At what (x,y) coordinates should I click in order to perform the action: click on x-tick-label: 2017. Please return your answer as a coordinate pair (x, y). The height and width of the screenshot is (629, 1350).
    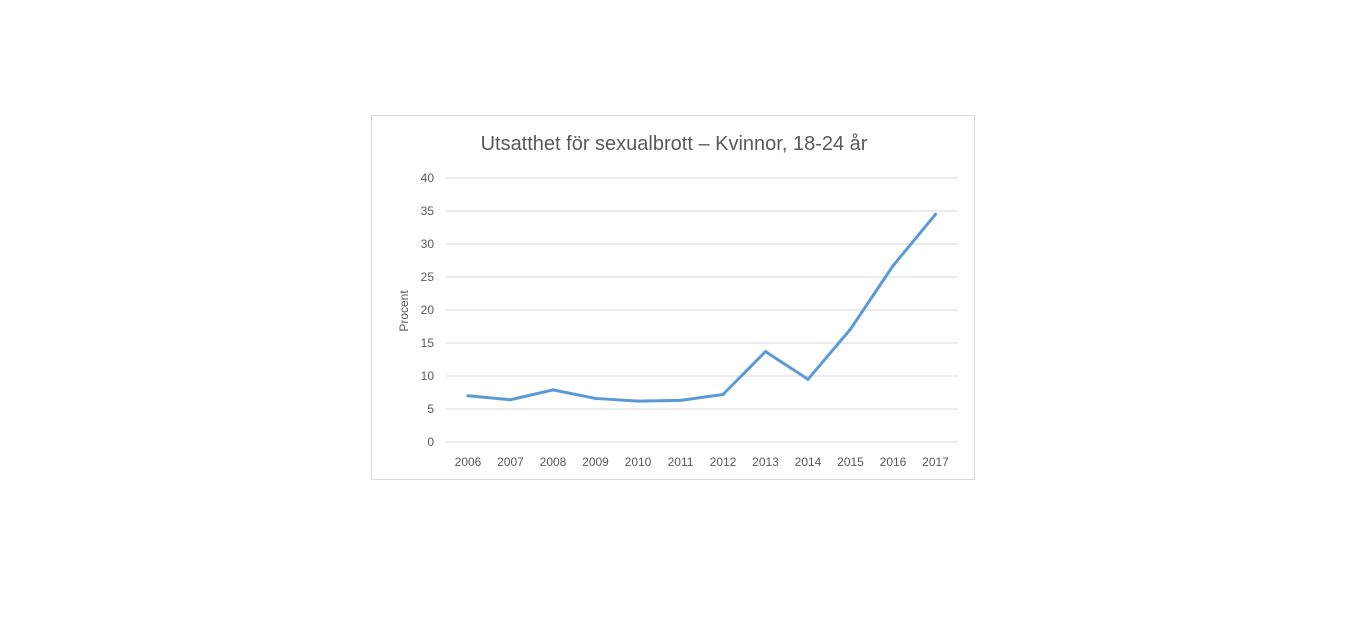
    Looking at the image, I should click on (935, 462).